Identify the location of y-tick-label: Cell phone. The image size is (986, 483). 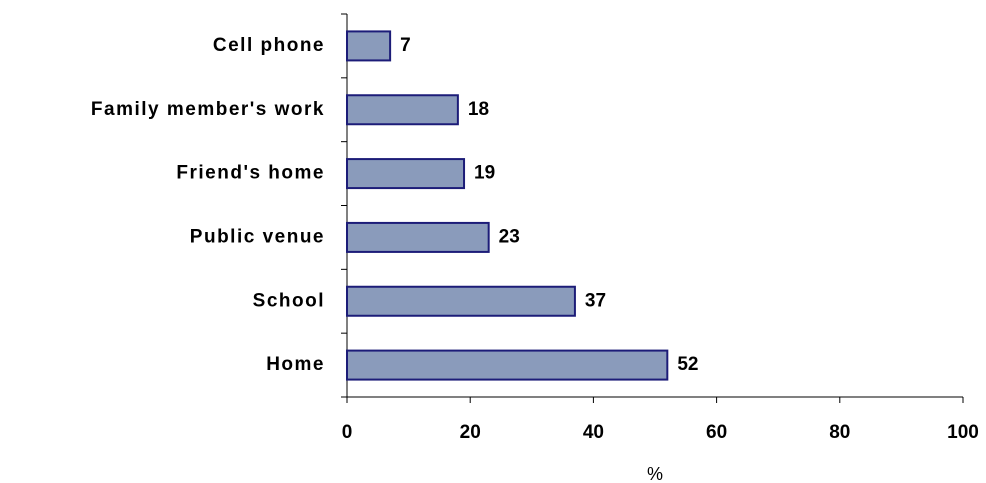
(269, 45).